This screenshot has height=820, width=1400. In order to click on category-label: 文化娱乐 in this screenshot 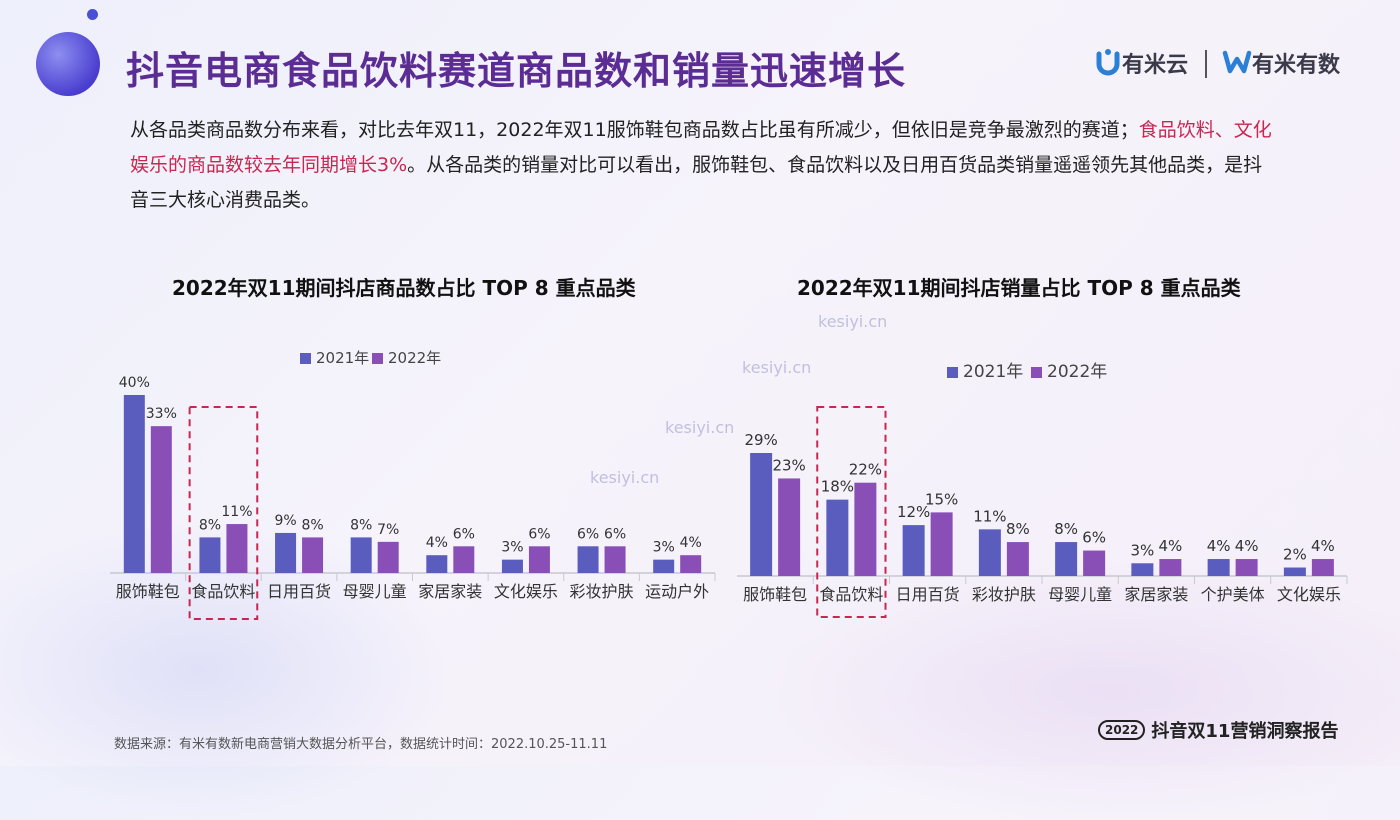, I will do `click(526, 591)`.